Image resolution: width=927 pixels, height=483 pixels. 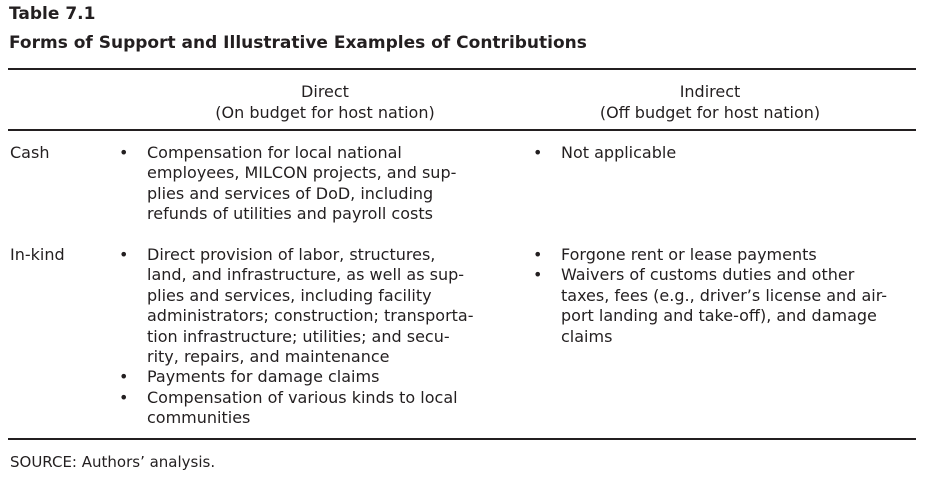 I want to click on list-item-line: claims, so click(x=587, y=336).